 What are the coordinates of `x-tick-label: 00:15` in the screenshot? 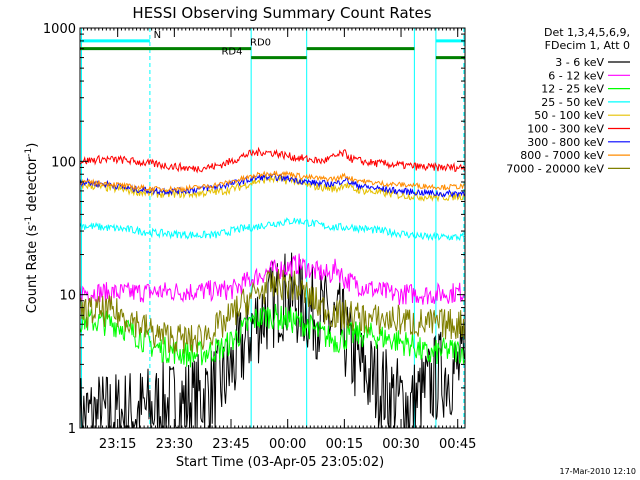 It's located at (344, 444).